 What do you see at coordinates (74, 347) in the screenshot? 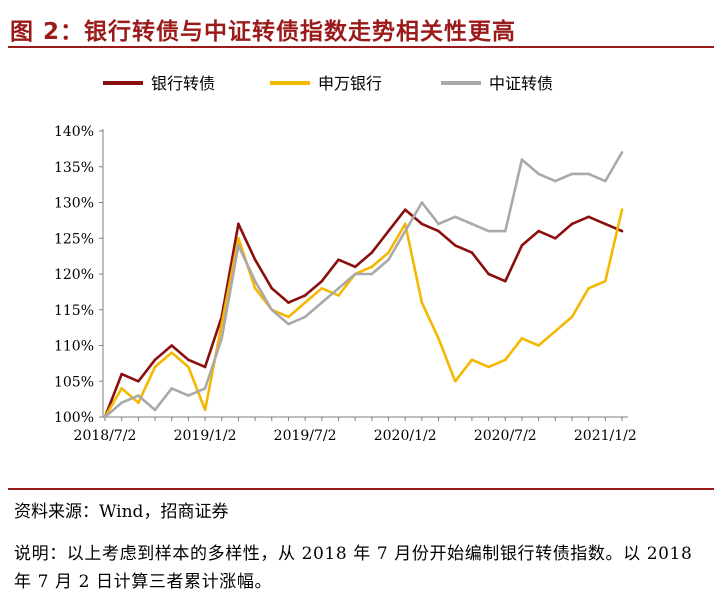
I see `y-tick-label: 110%` at bounding box center [74, 347].